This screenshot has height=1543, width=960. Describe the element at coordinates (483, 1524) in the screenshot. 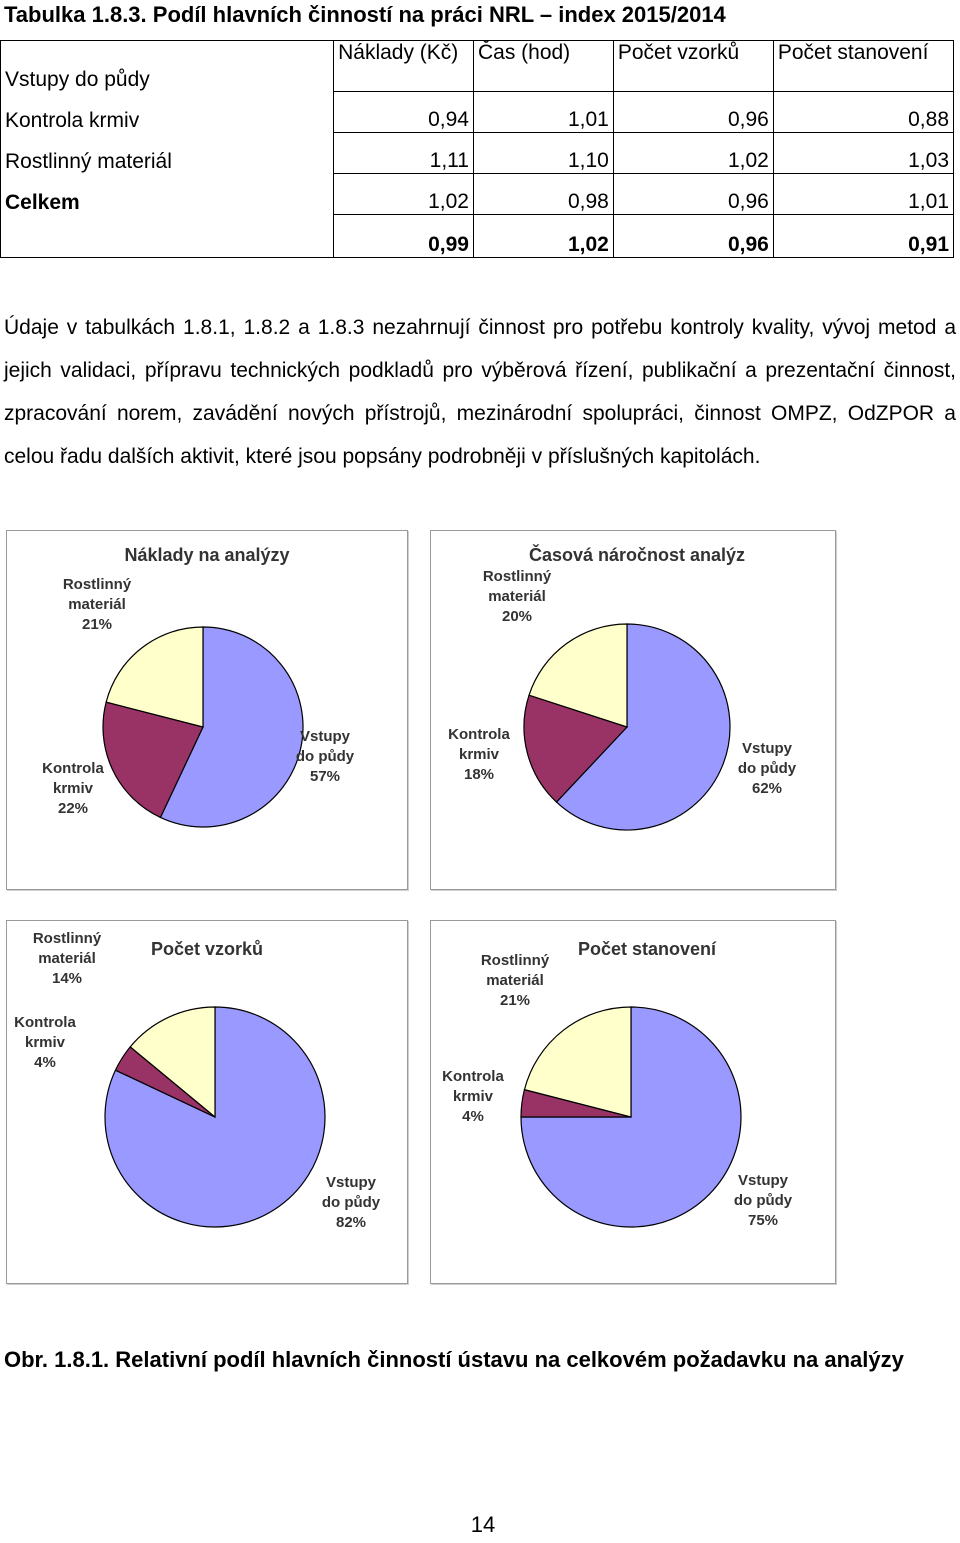

I see `page-number: 14` at that location.